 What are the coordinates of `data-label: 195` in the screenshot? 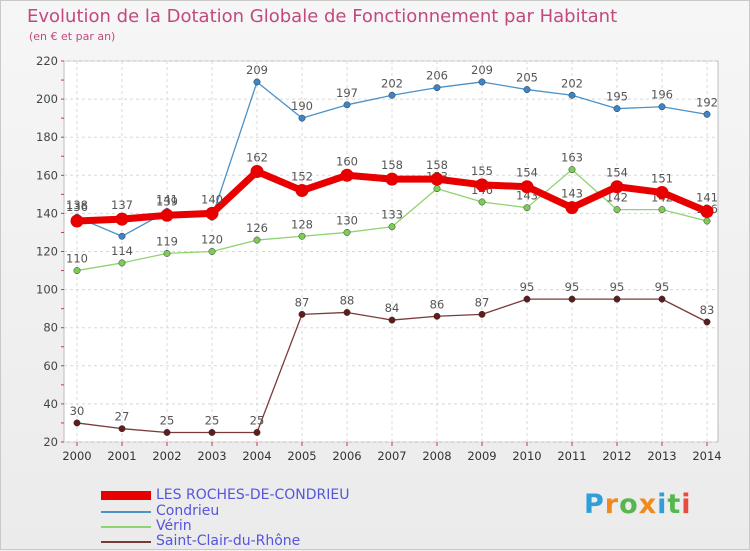 It's located at (617, 97).